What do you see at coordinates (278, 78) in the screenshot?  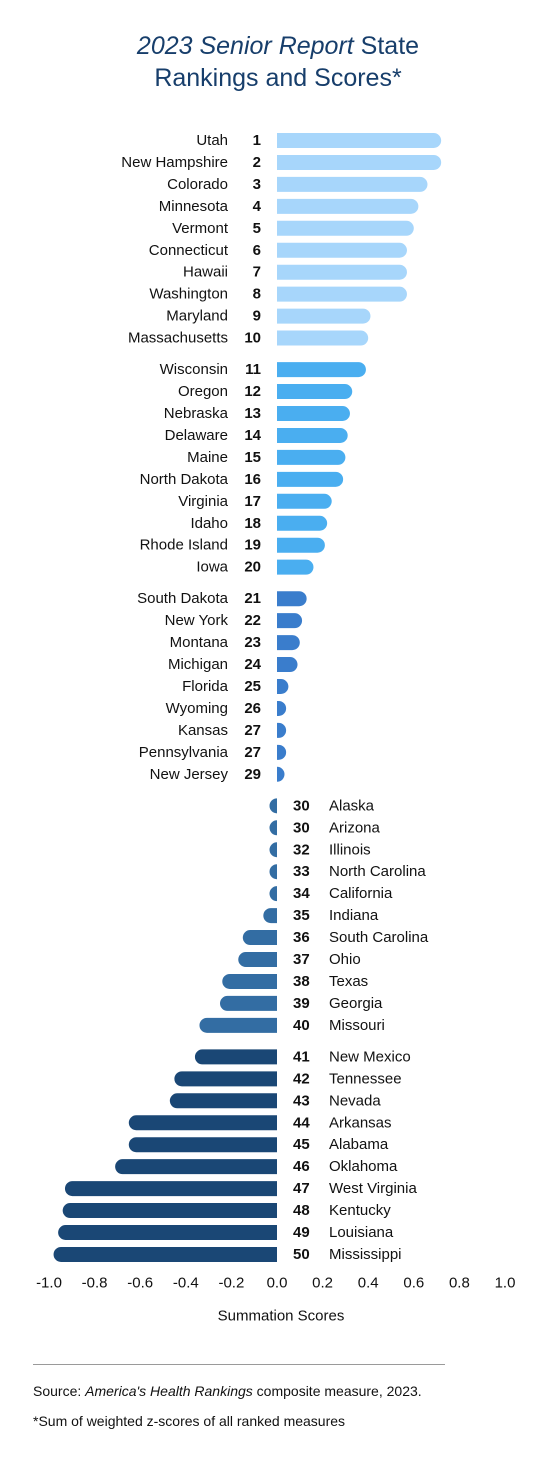 I see `chart-title-line-2: Rankings and Scores*` at bounding box center [278, 78].